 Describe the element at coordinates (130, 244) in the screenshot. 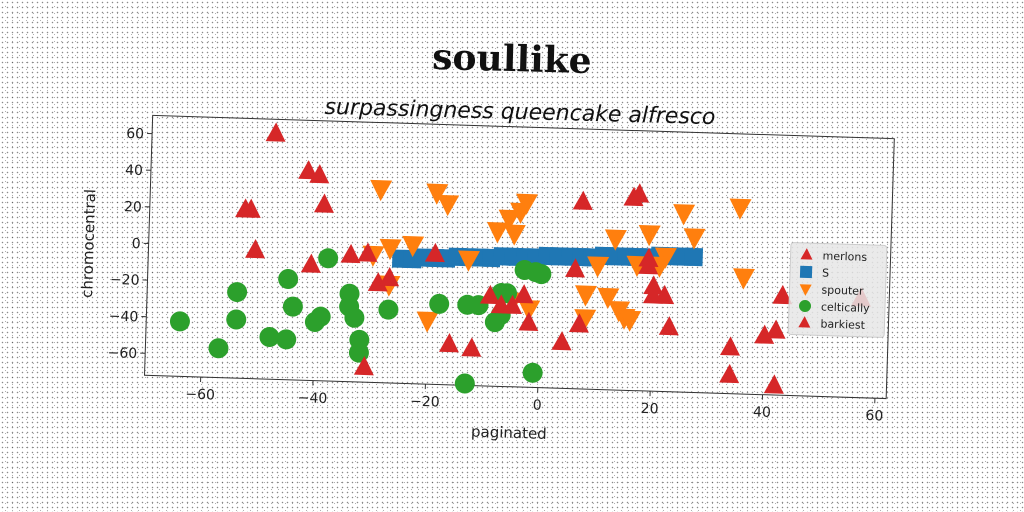

I see `y-axis-ticks: −60 −40 −20 0 20 40 60` at that location.